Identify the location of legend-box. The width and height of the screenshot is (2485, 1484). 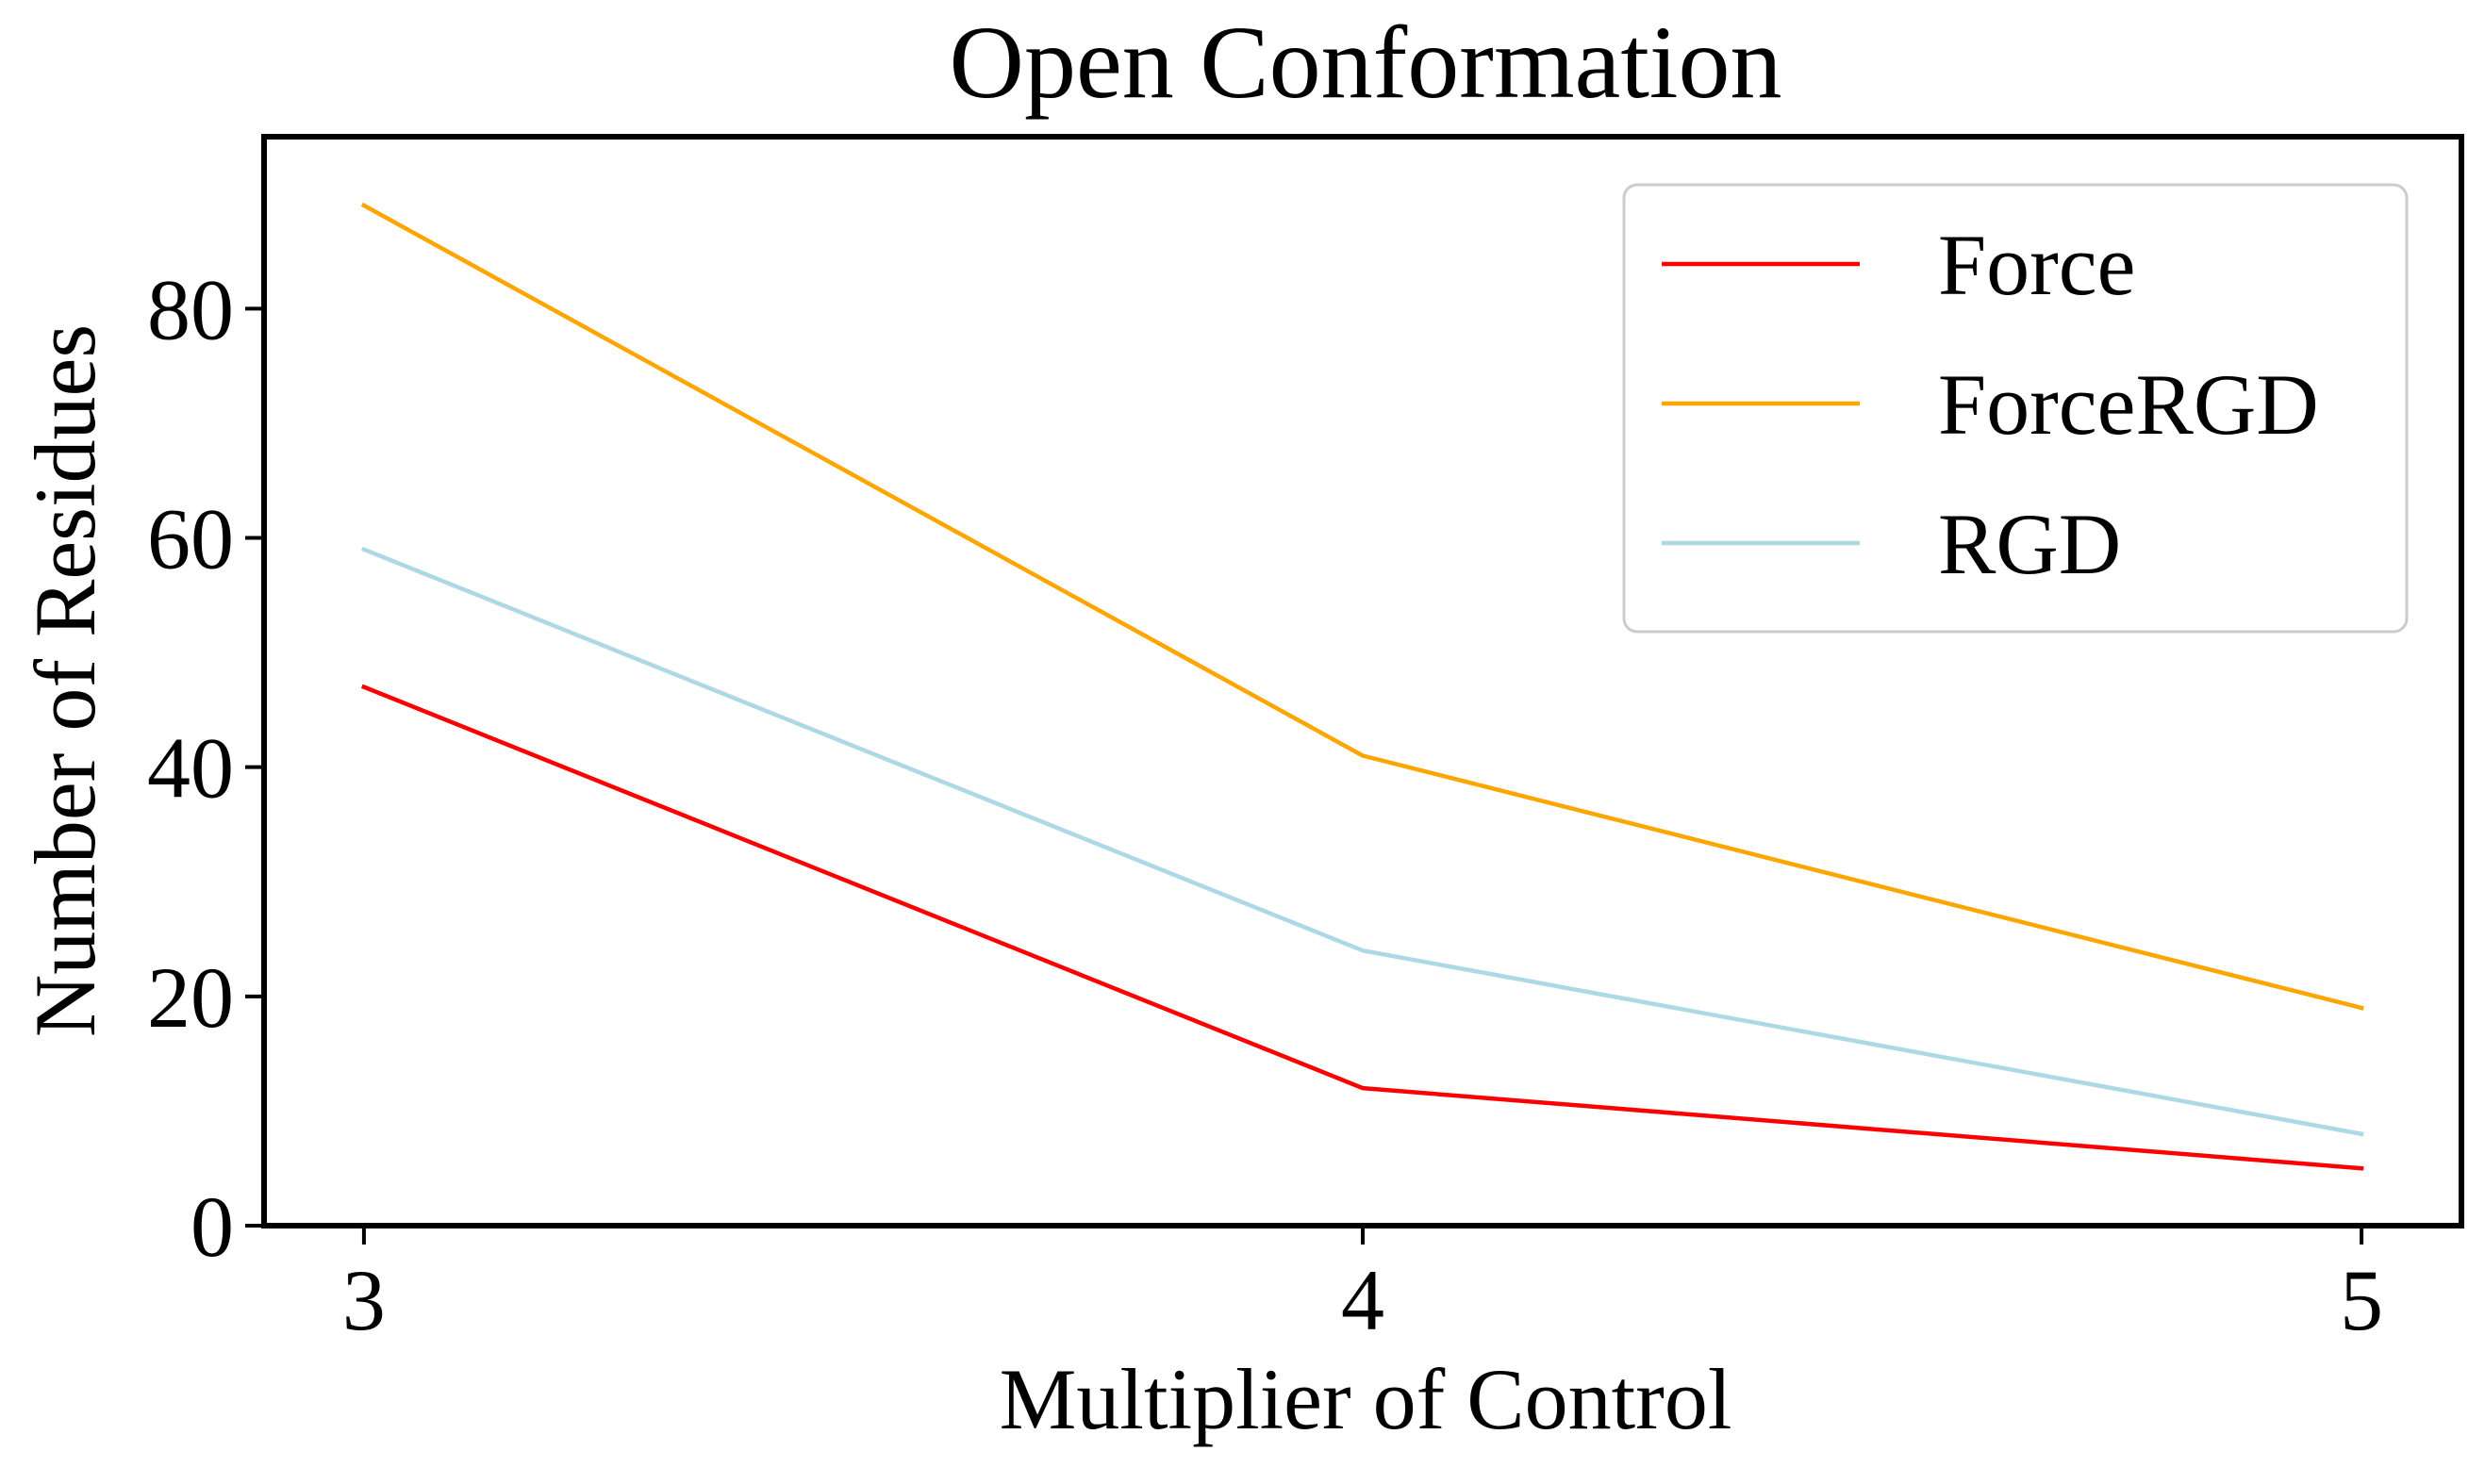
(2016, 409).